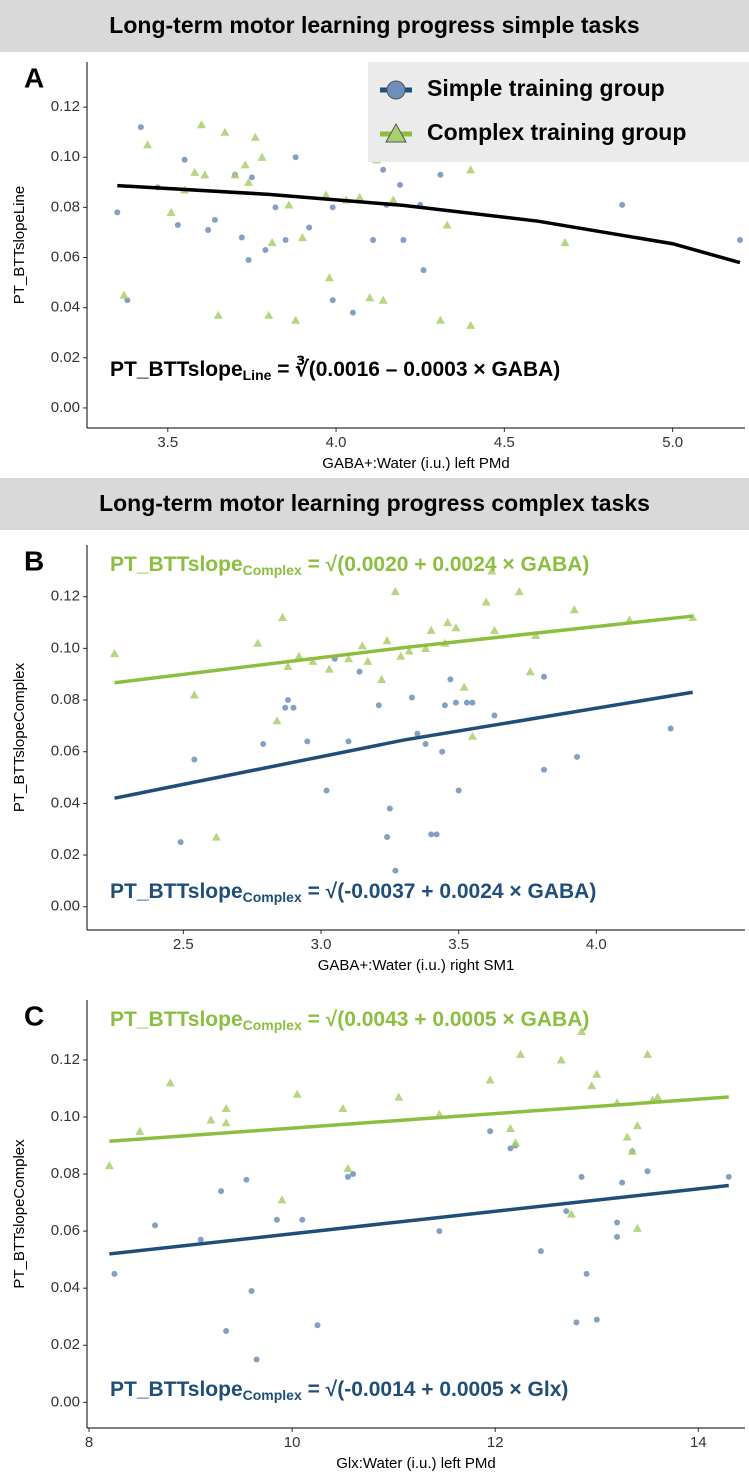 The height and width of the screenshot is (1483, 749). I want to click on y-tick-label: 0.06, so click(65, 1230).